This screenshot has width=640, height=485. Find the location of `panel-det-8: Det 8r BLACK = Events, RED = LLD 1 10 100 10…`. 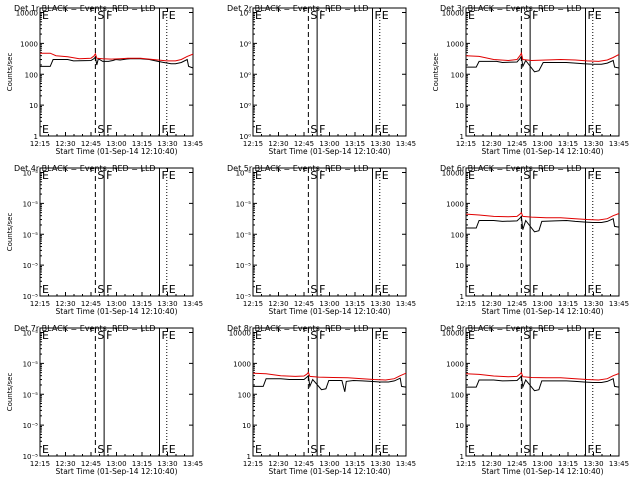

panel-det-8: Det 8r BLACK = Events, RED = LLD 1 10 100 10… is located at coordinates (321, 400).